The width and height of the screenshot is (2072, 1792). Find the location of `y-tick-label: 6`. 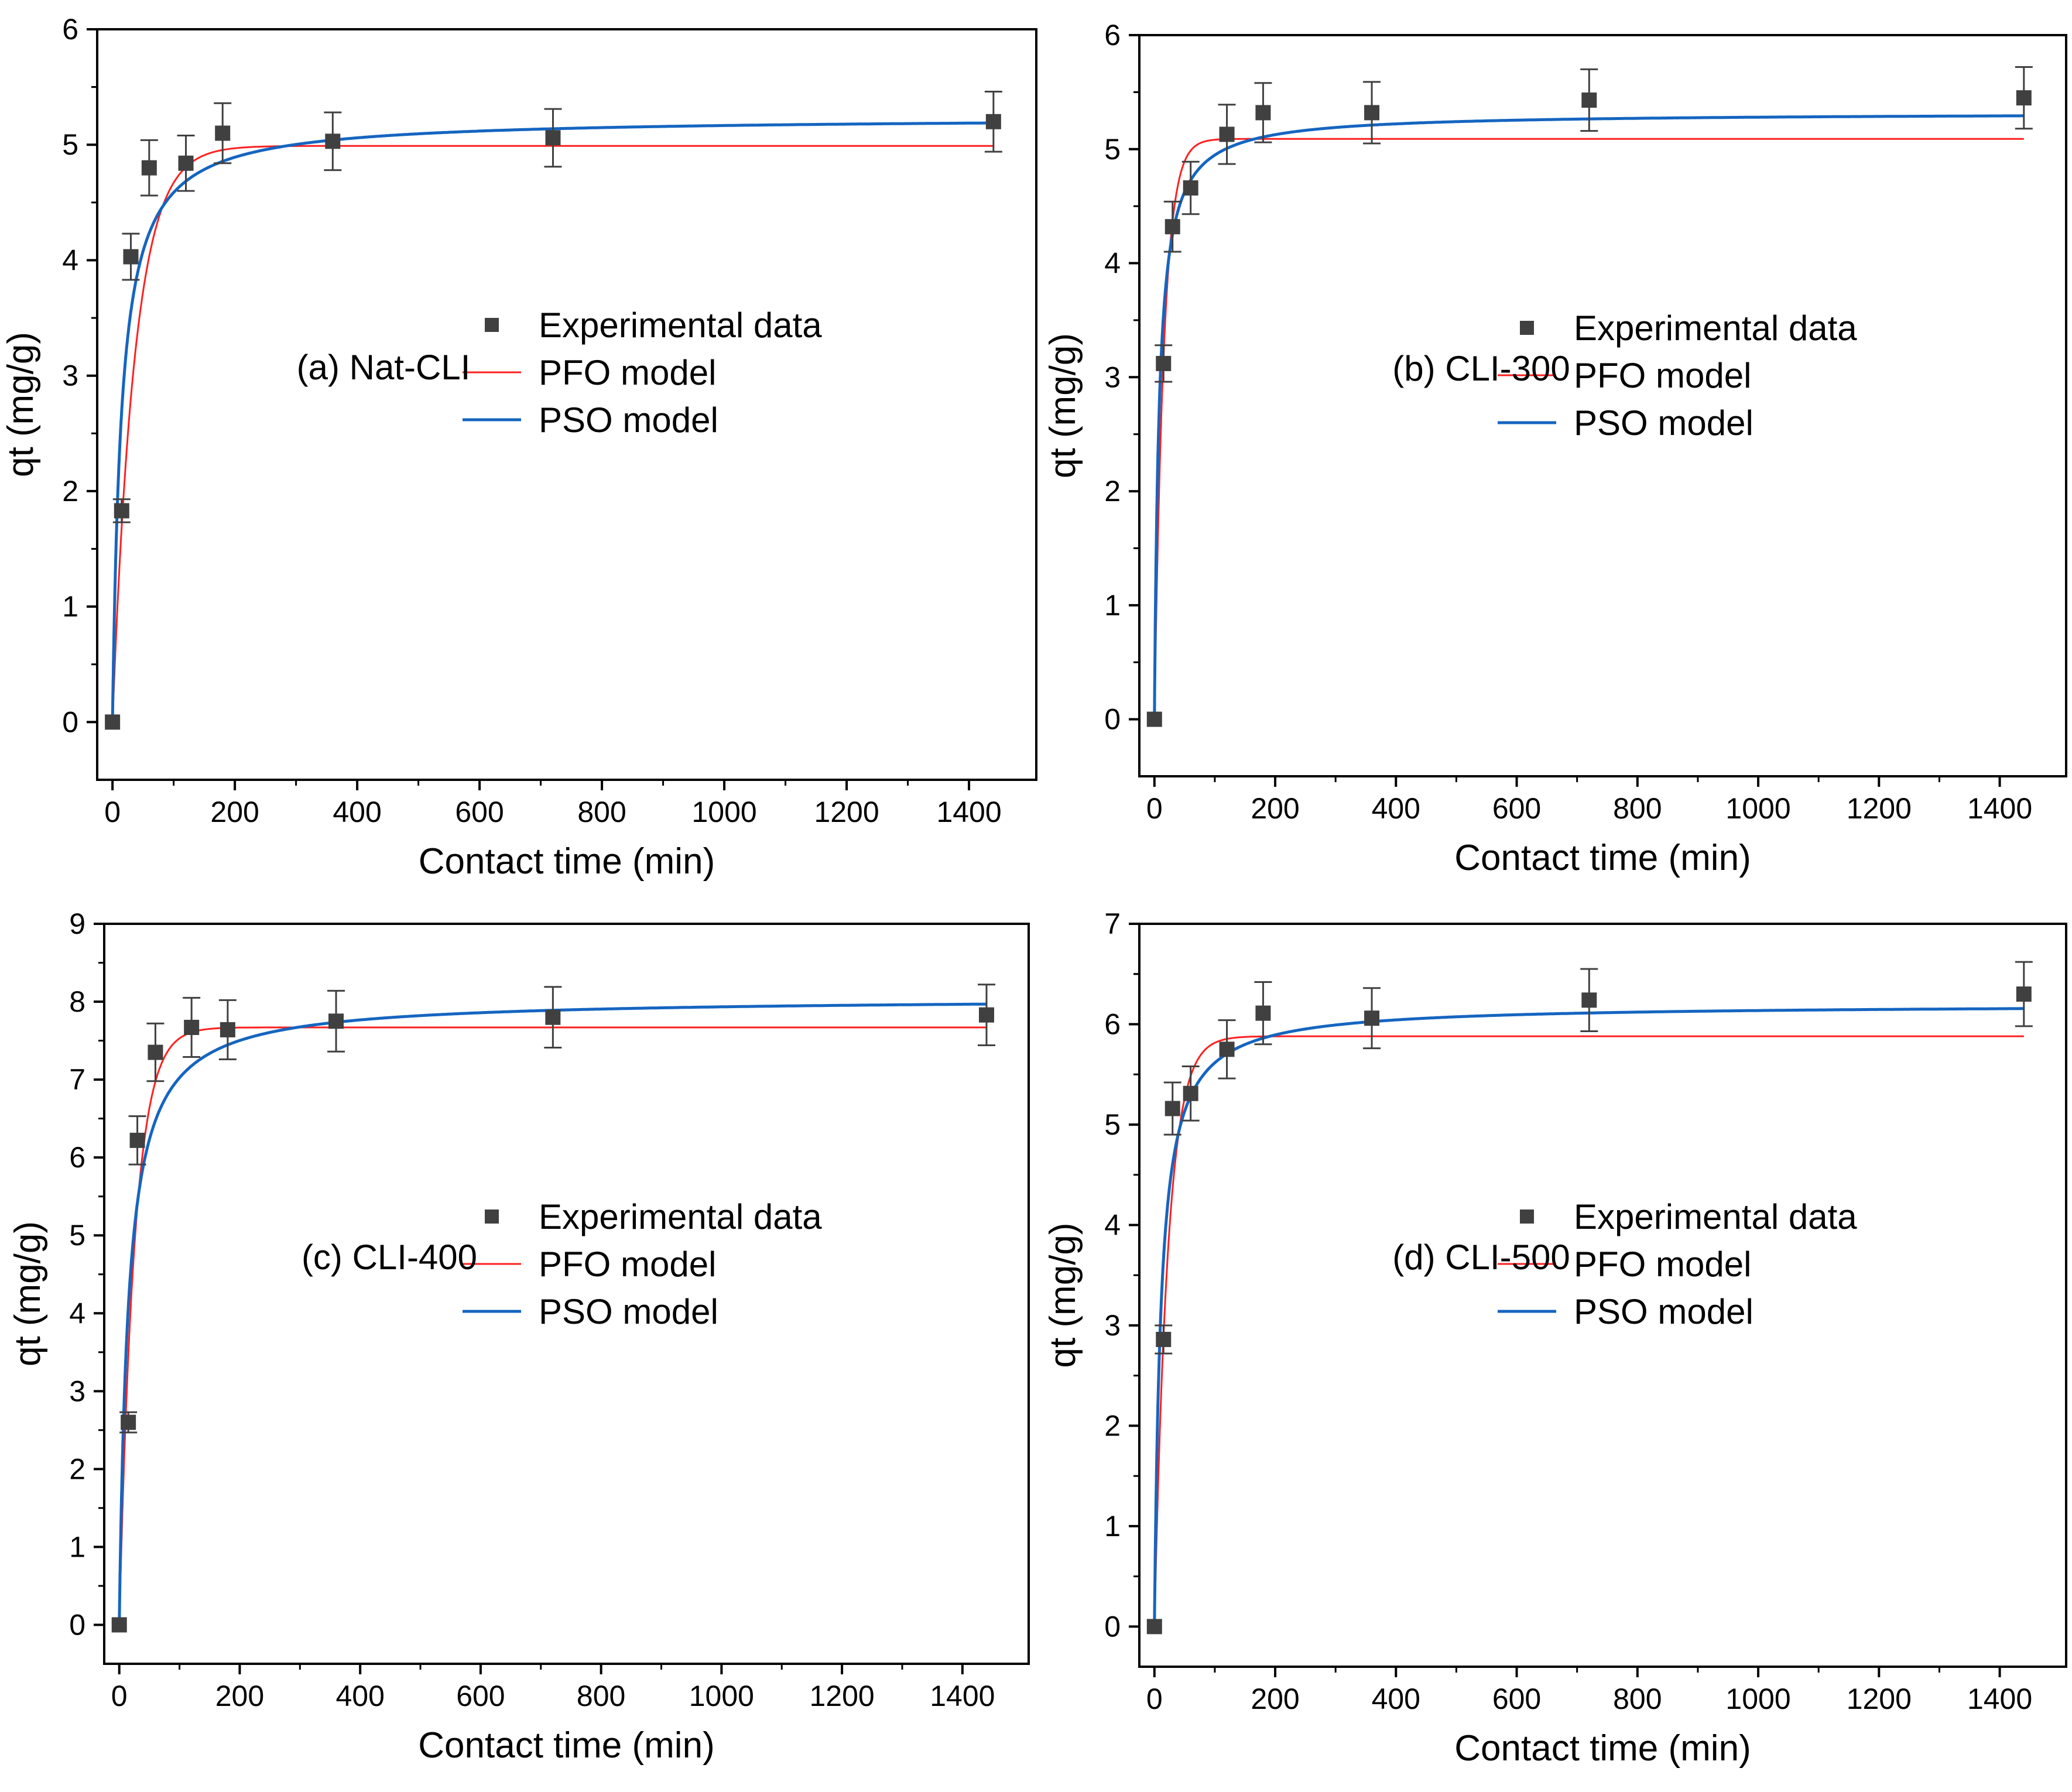

y-tick-label: 6 is located at coordinates (70, 29).